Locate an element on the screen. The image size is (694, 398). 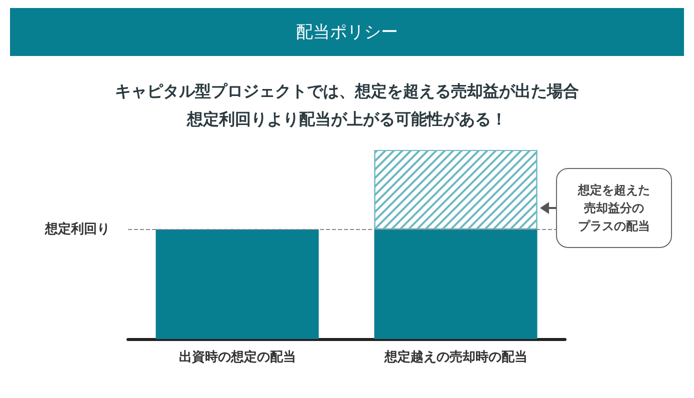
x-tick-label: 出資時の想定の配当 is located at coordinates (237, 357).